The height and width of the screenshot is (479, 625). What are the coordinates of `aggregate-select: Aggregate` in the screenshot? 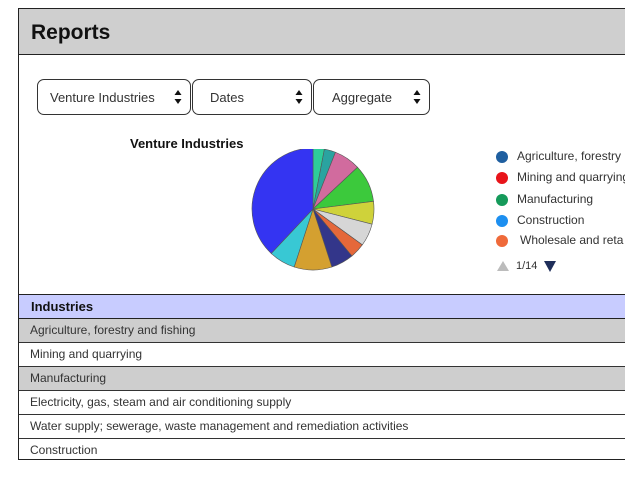 It's located at (371, 97).